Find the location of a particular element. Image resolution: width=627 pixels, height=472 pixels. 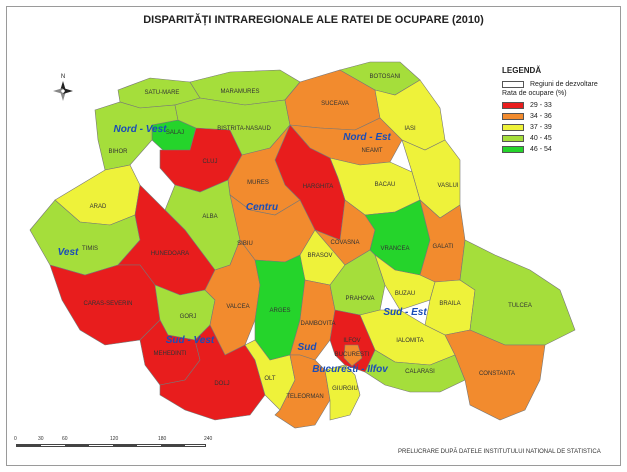

legend-region-label: Regiuni de dezvoltare is located at coordinates (564, 84).